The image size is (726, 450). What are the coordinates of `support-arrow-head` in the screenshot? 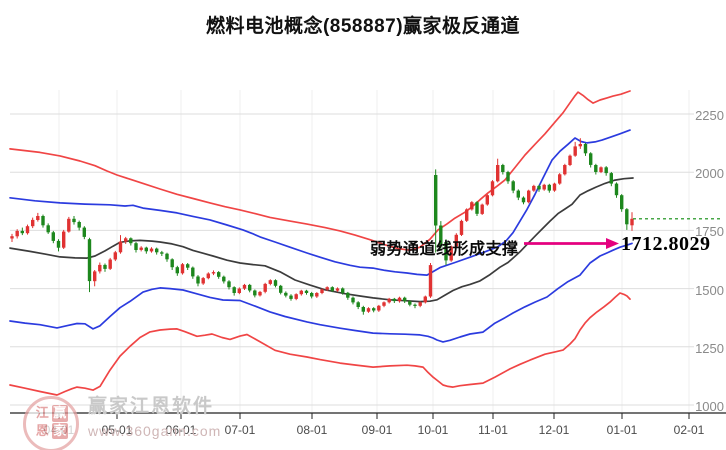 It's located at (612, 243).